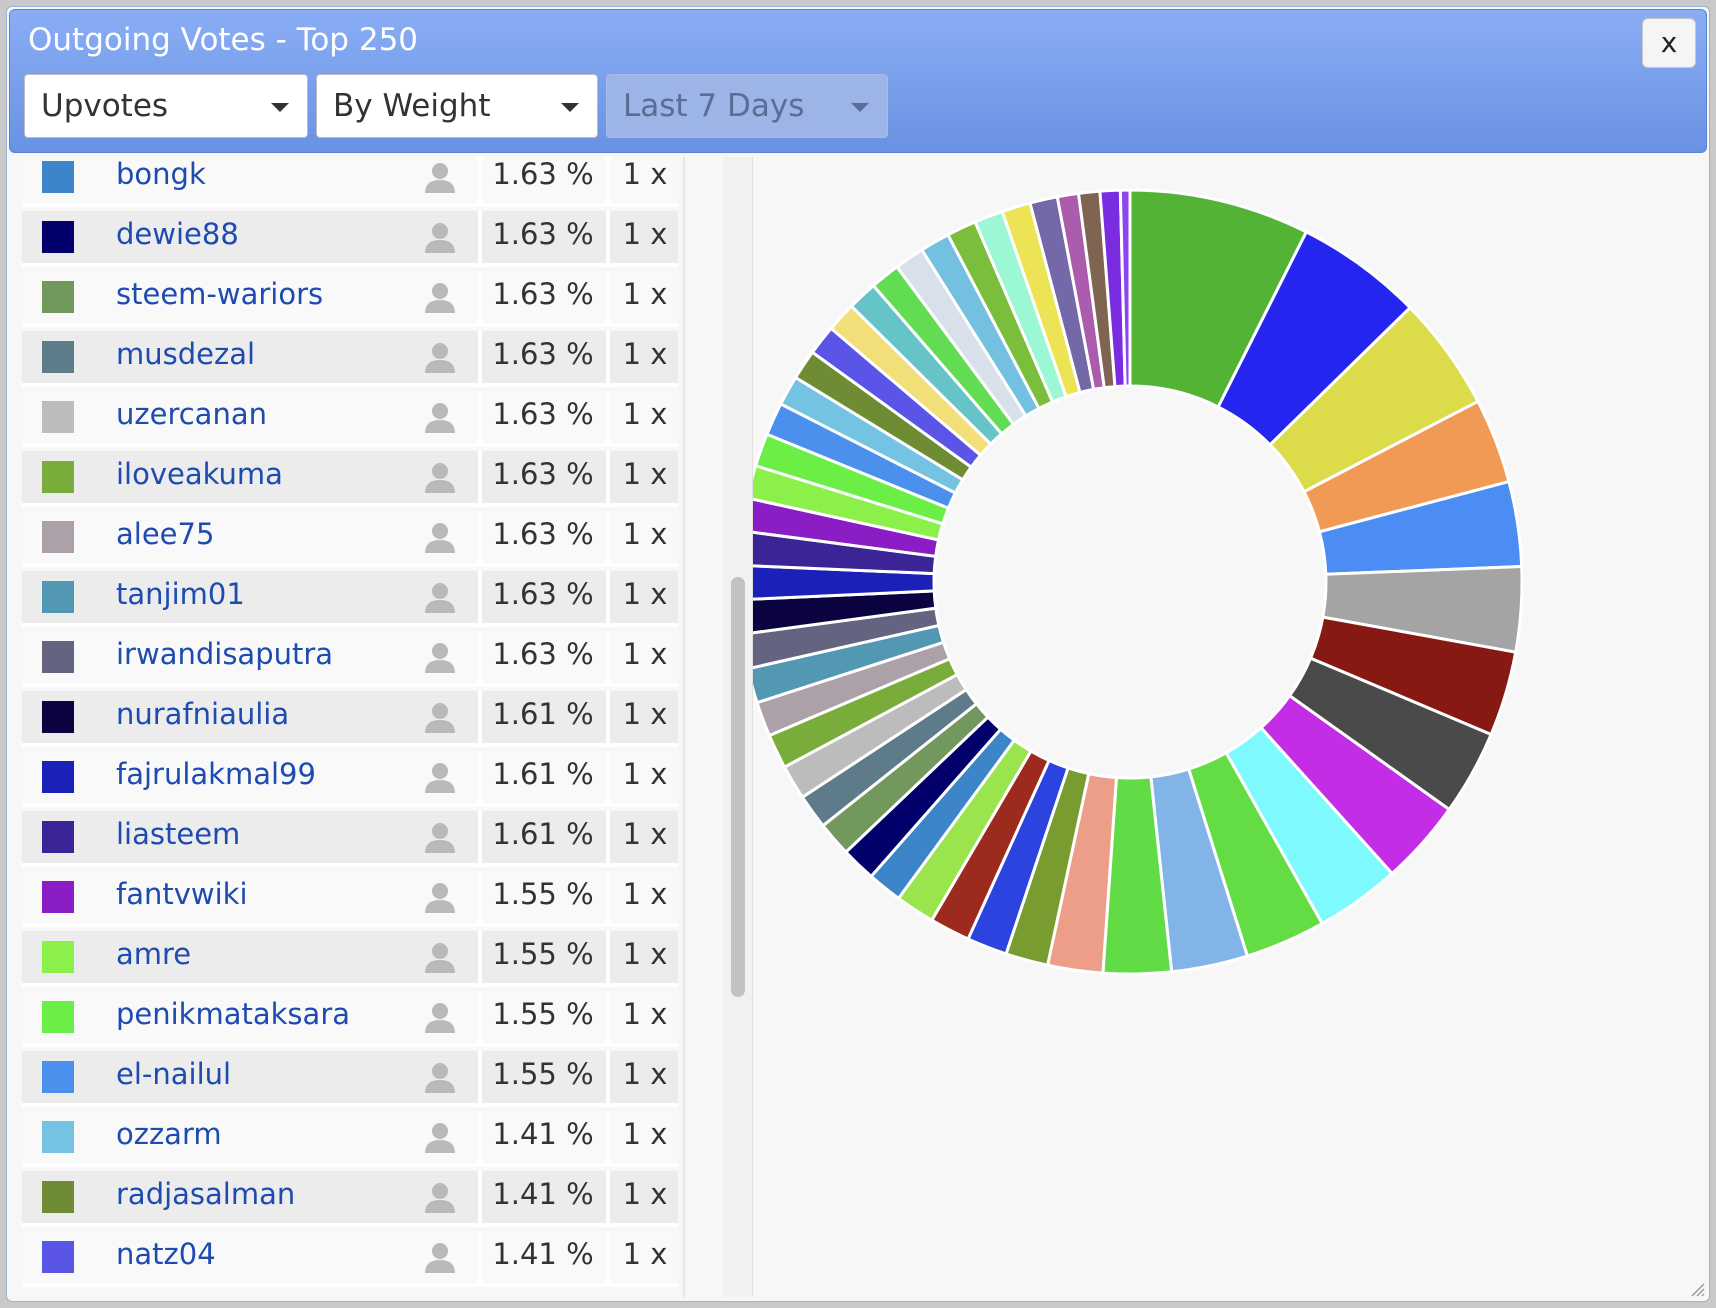 The width and height of the screenshot is (1716, 1308). I want to click on close-button: x, so click(1669, 43).